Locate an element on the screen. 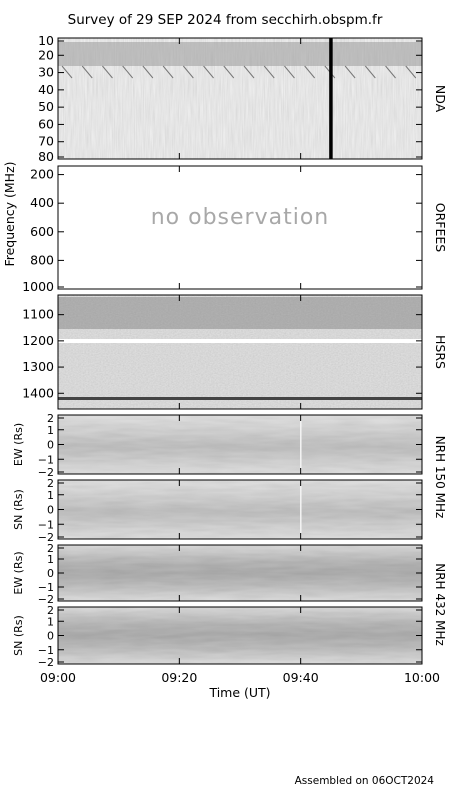 The image size is (450, 804). y-tick-label: 40 is located at coordinates (46, 89).